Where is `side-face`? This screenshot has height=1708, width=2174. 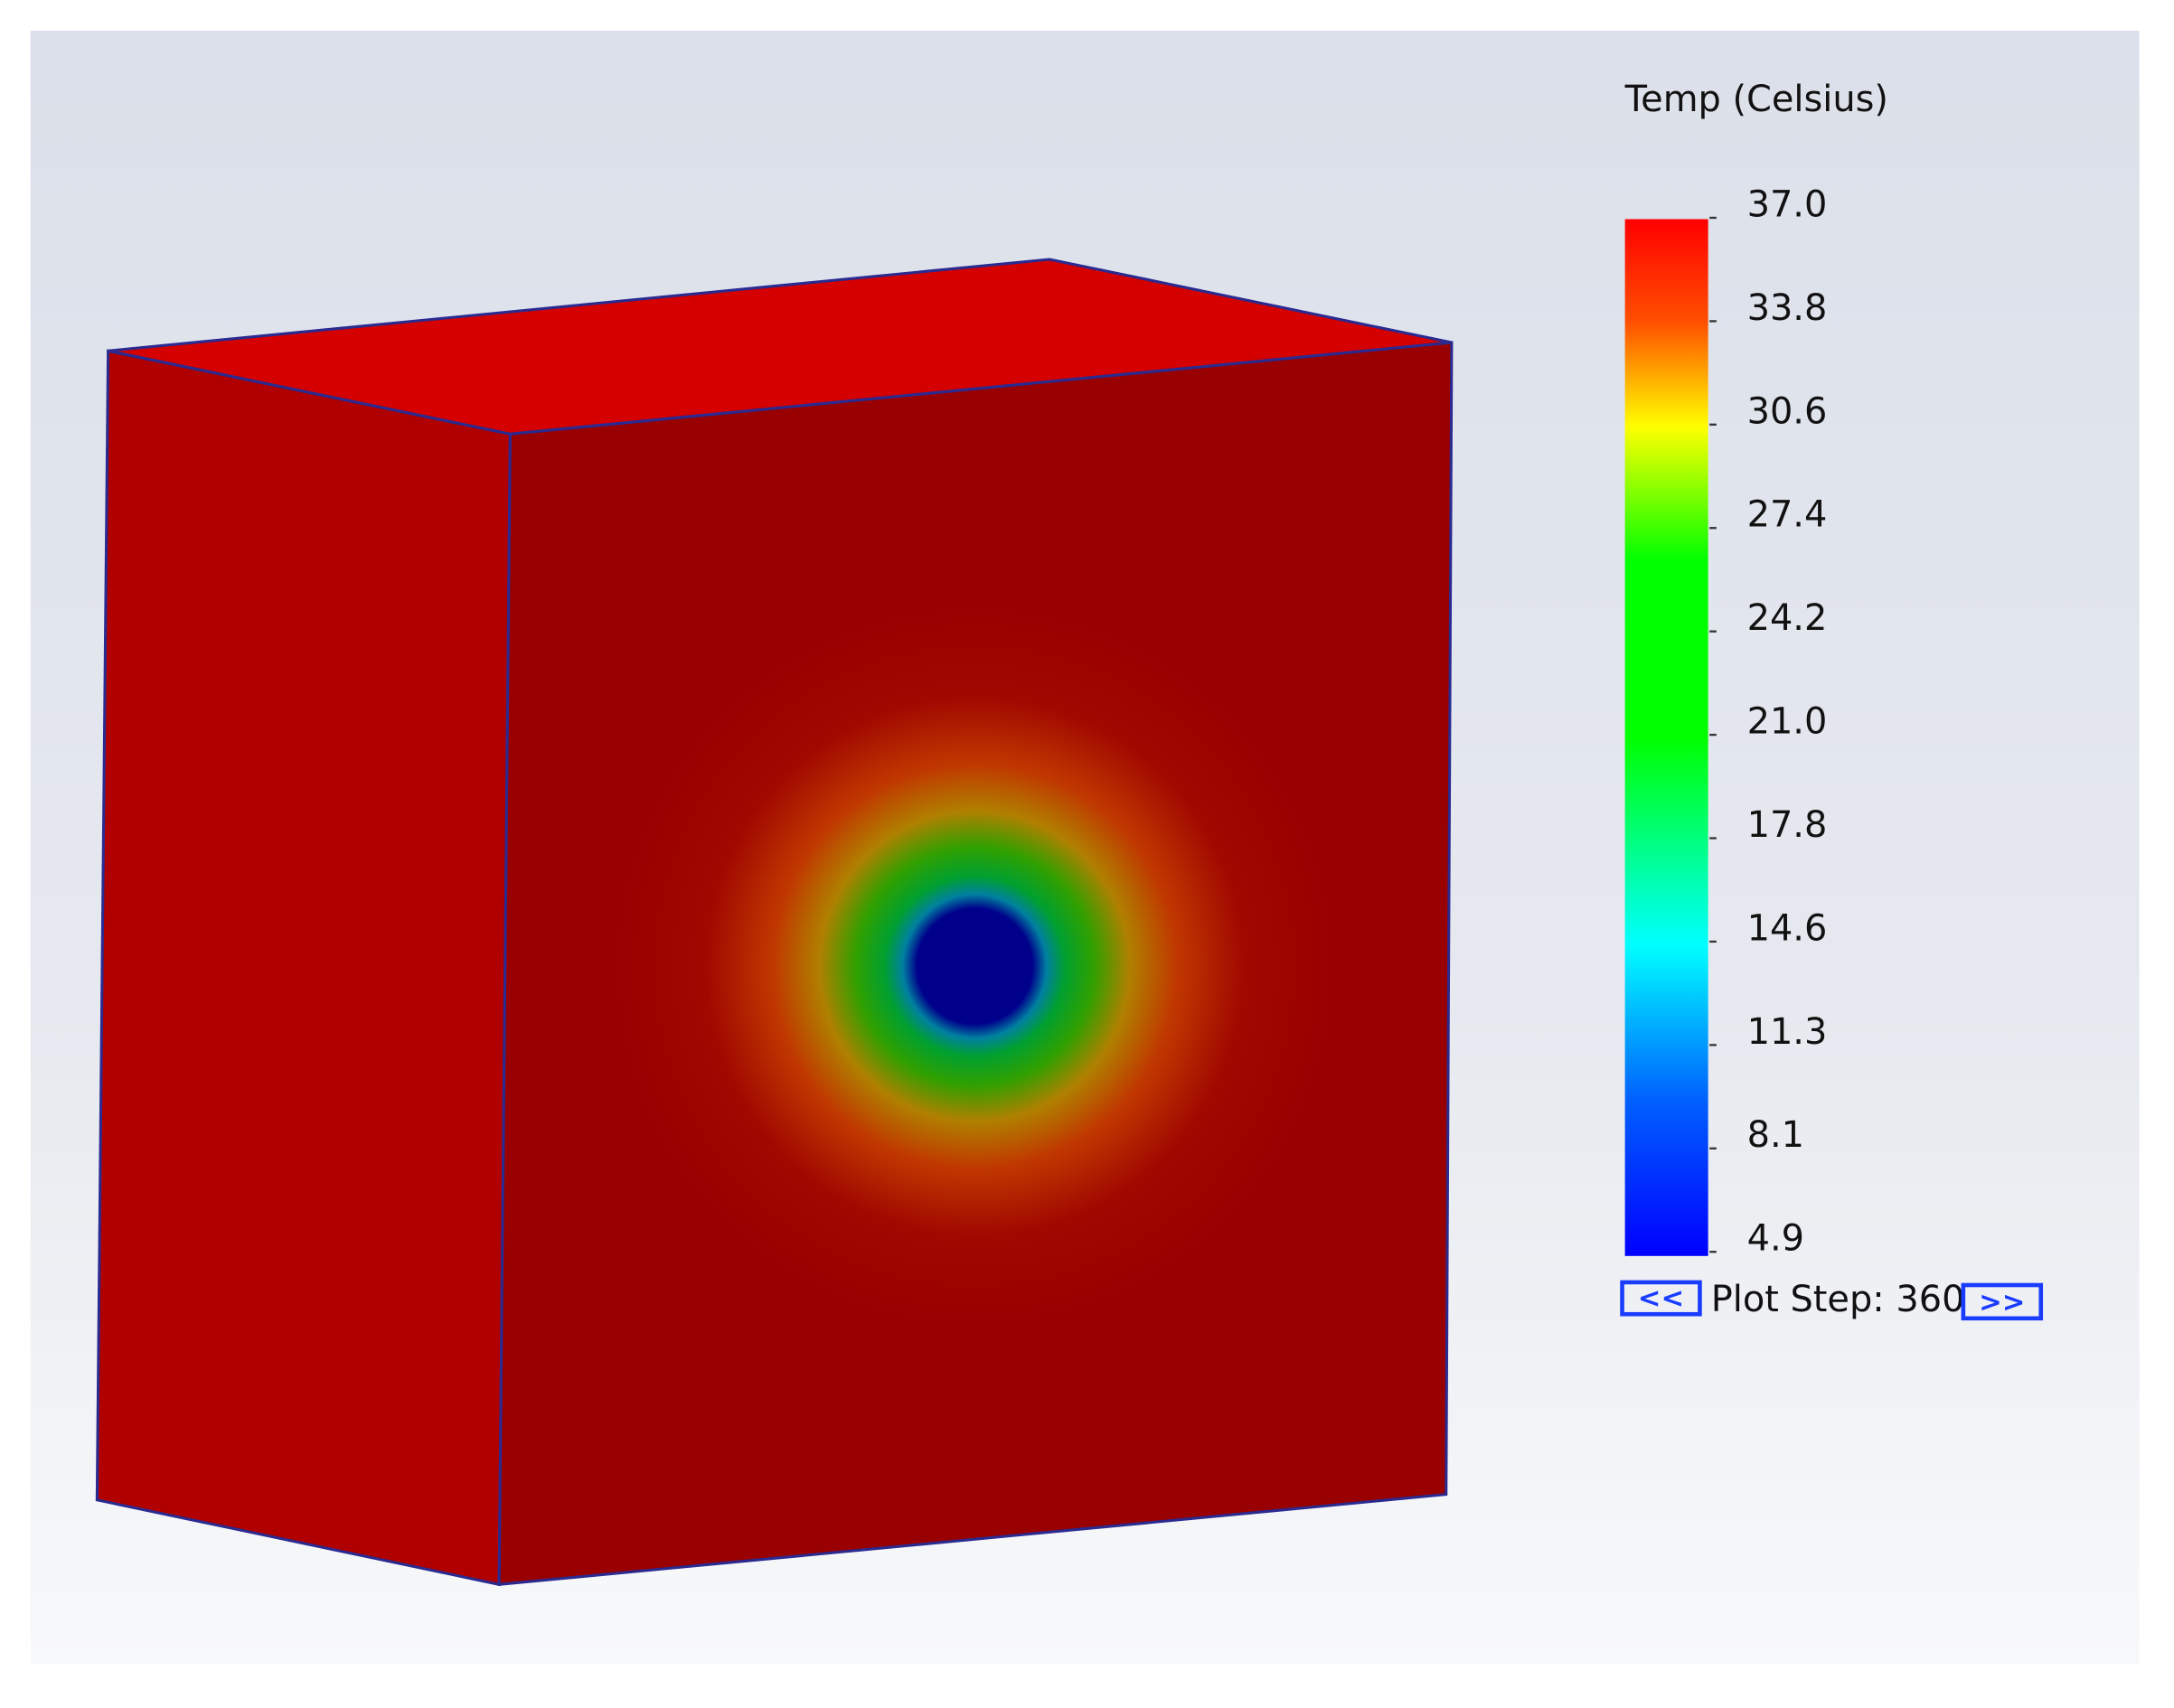 side-face is located at coordinates (303, 968).